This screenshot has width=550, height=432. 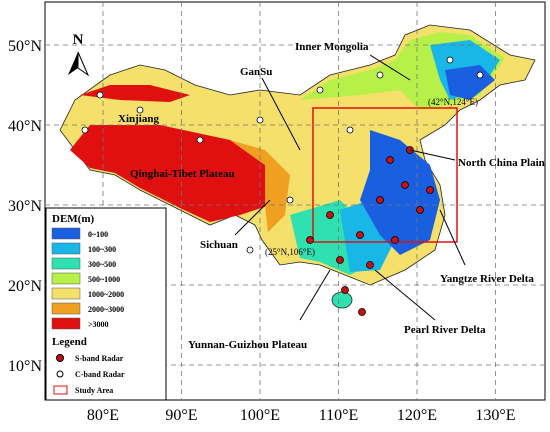 I want to click on legend-entry: S-band Radar, so click(x=99, y=358).